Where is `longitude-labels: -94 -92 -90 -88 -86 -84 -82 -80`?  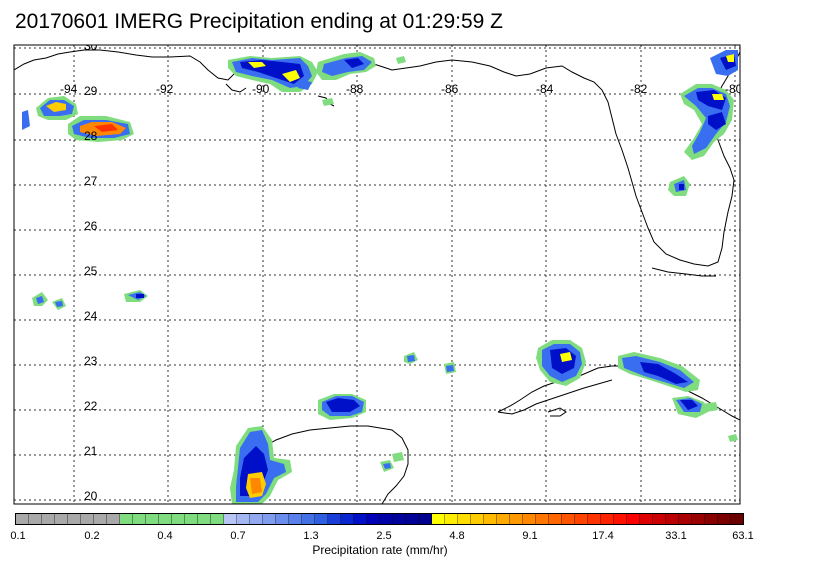
longitude-labels: -94 -92 -90 -88 -86 -84 -82 -80 is located at coordinates (401, 89).